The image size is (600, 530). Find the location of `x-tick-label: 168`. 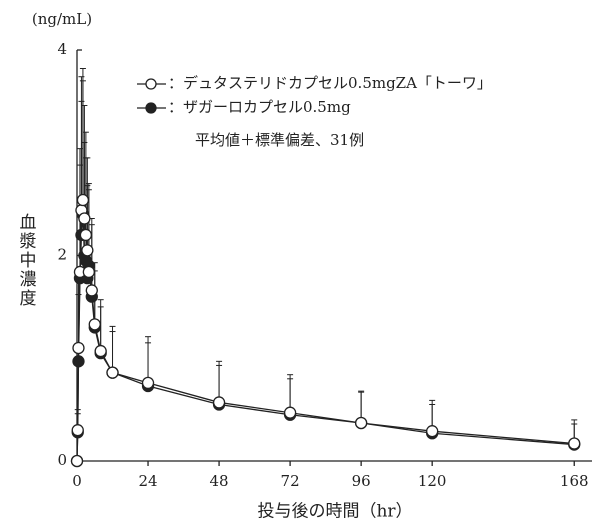

x-tick-label: 168 is located at coordinates (574, 481).